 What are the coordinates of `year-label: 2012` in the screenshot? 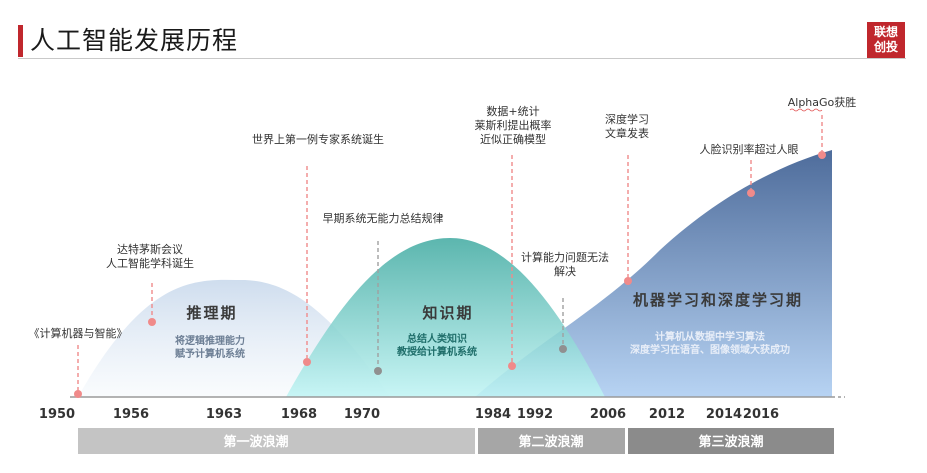 It's located at (667, 414).